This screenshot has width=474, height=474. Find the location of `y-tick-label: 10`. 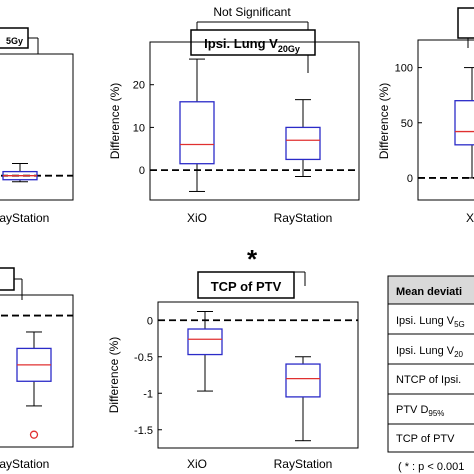

y-tick-label: 10 is located at coordinates (139, 128).